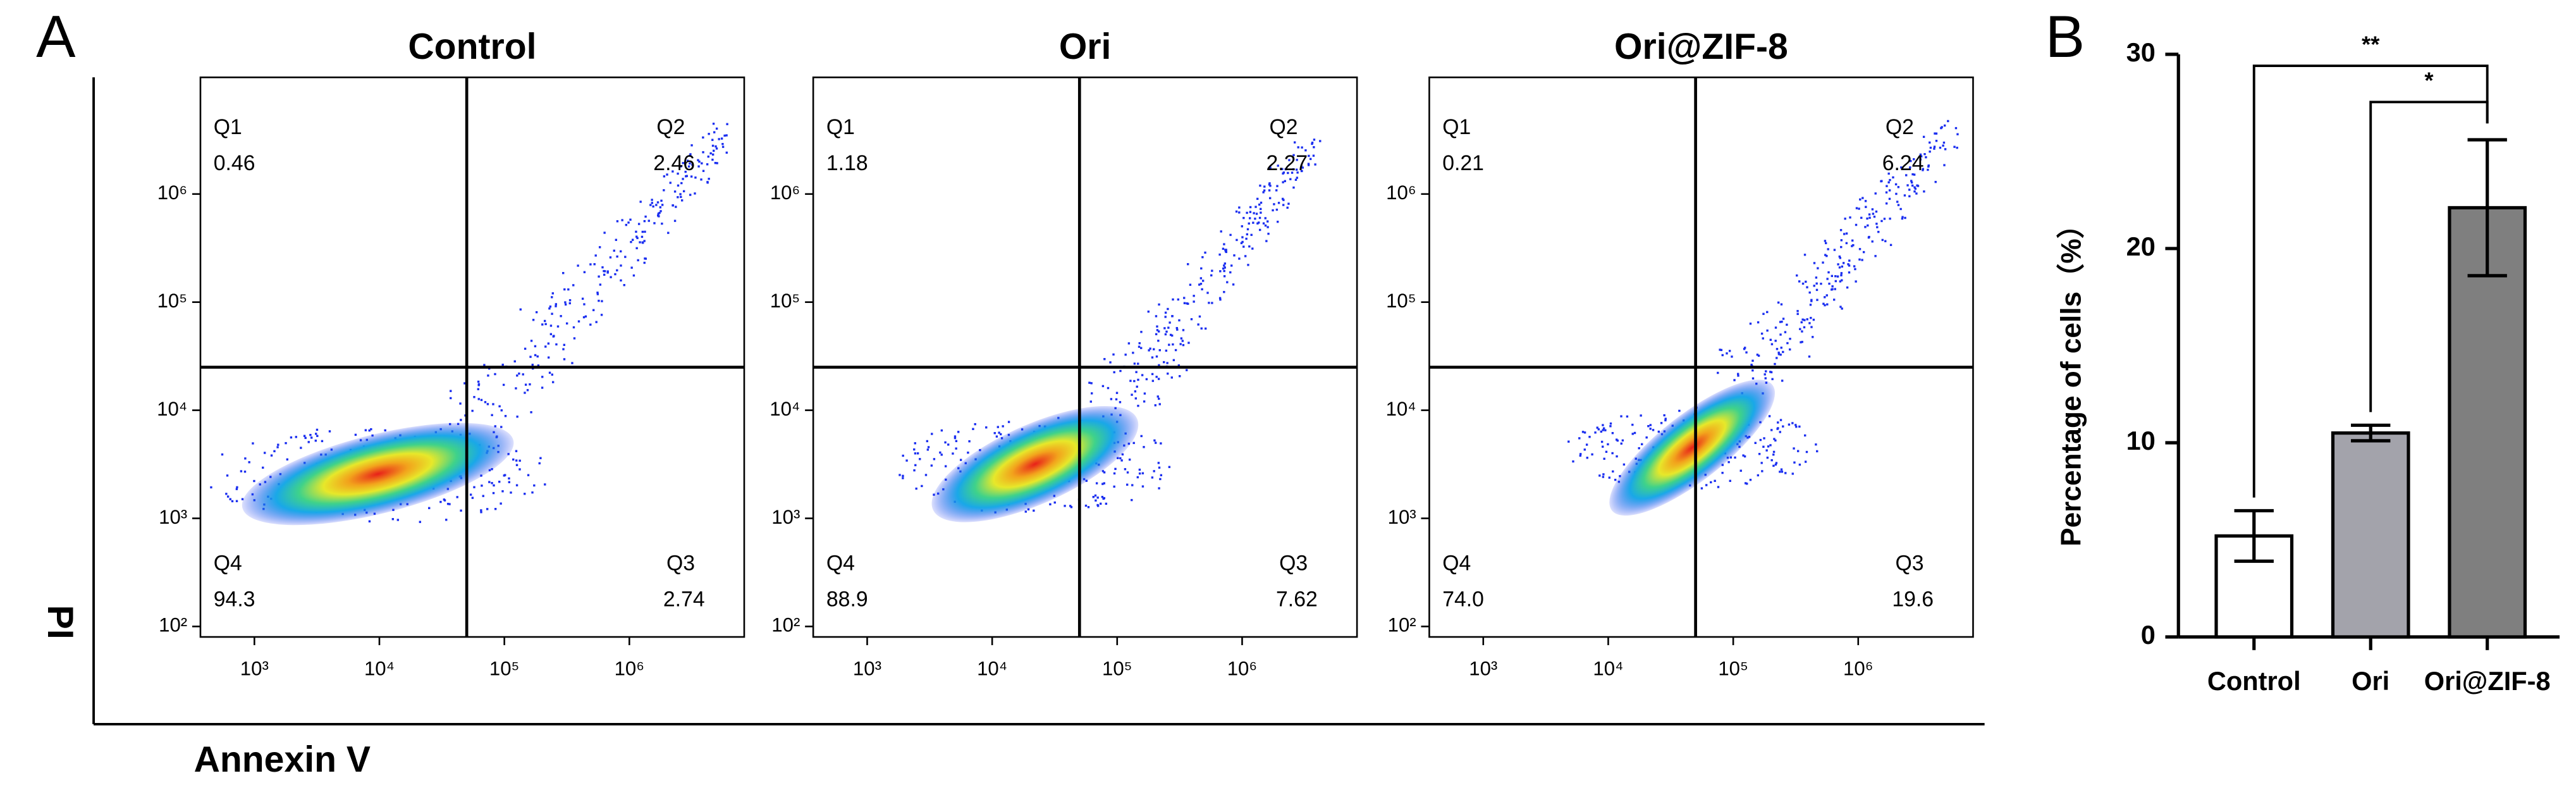 This screenshot has height=790, width=2576. What do you see at coordinates (472, 47) in the screenshot?
I see `panel-title: Control` at bounding box center [472, 47].